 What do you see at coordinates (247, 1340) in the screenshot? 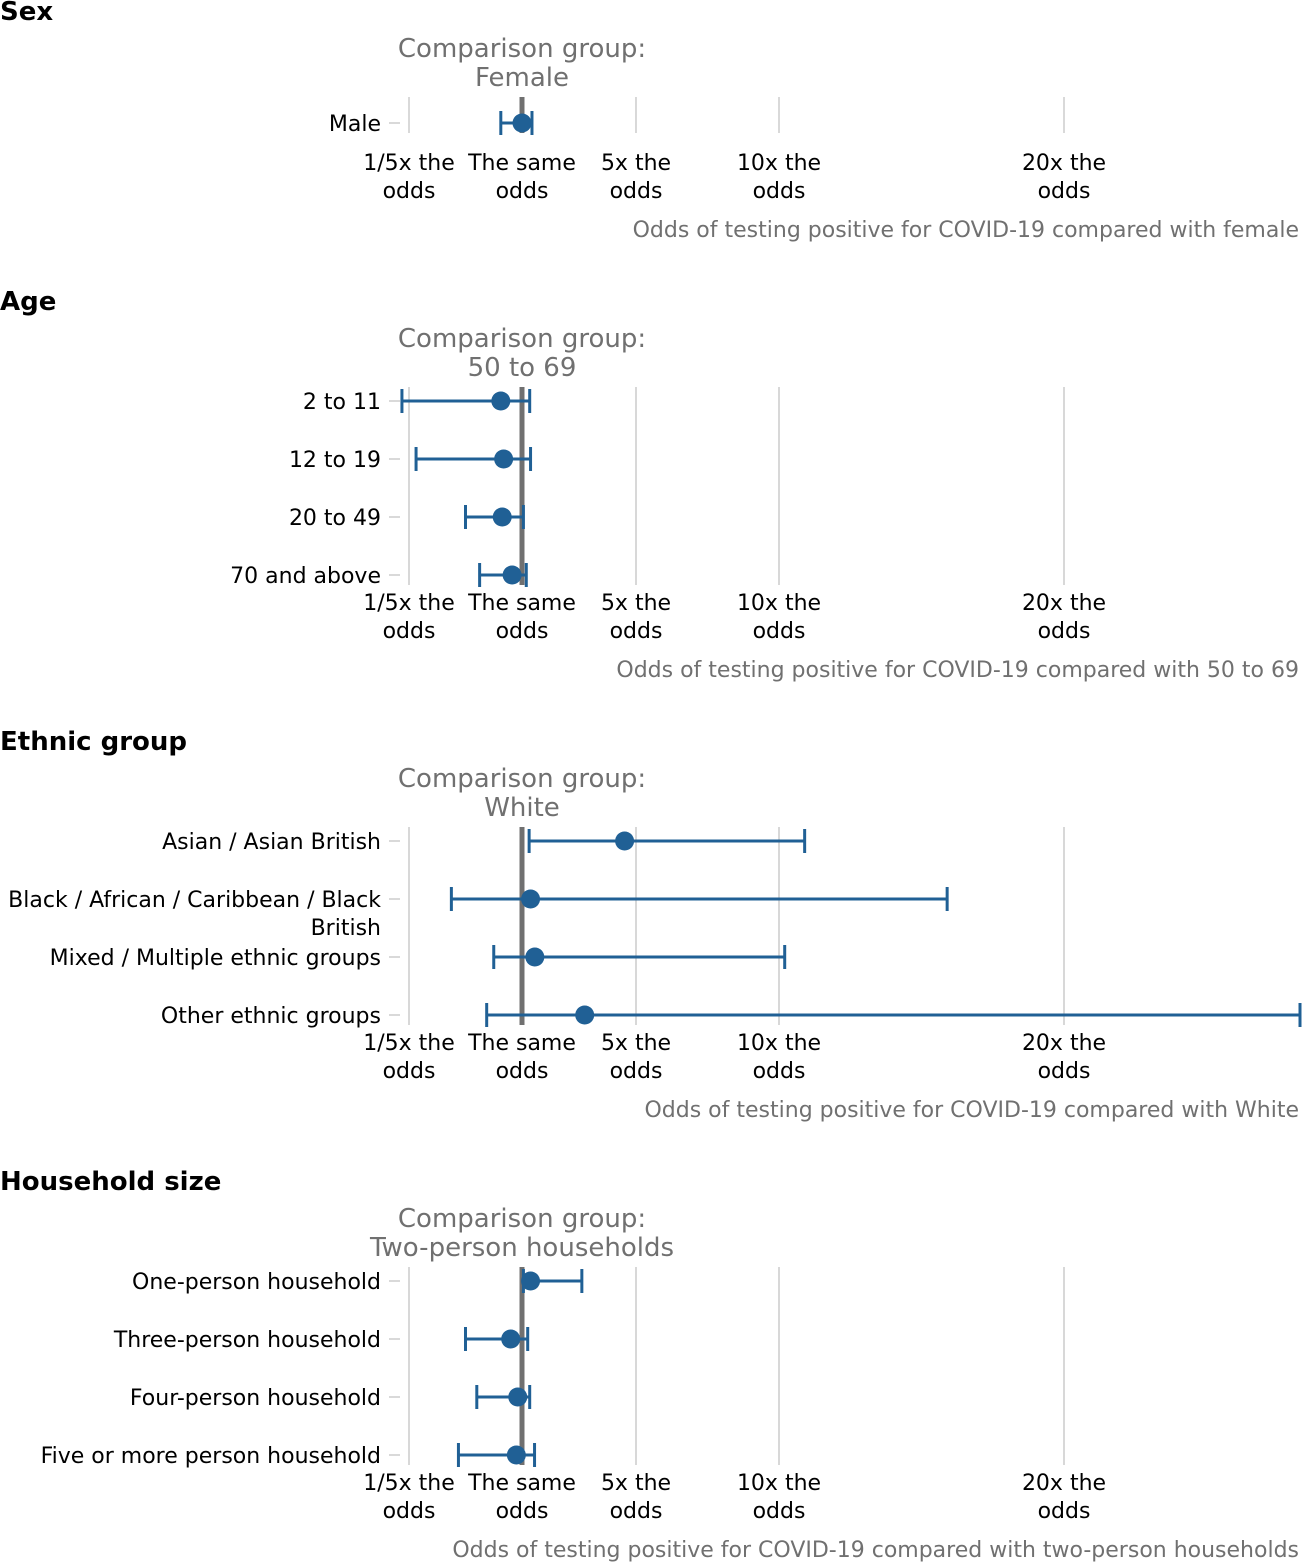
I see `category-label: Three-person household` at bounding box center [247, 1340].